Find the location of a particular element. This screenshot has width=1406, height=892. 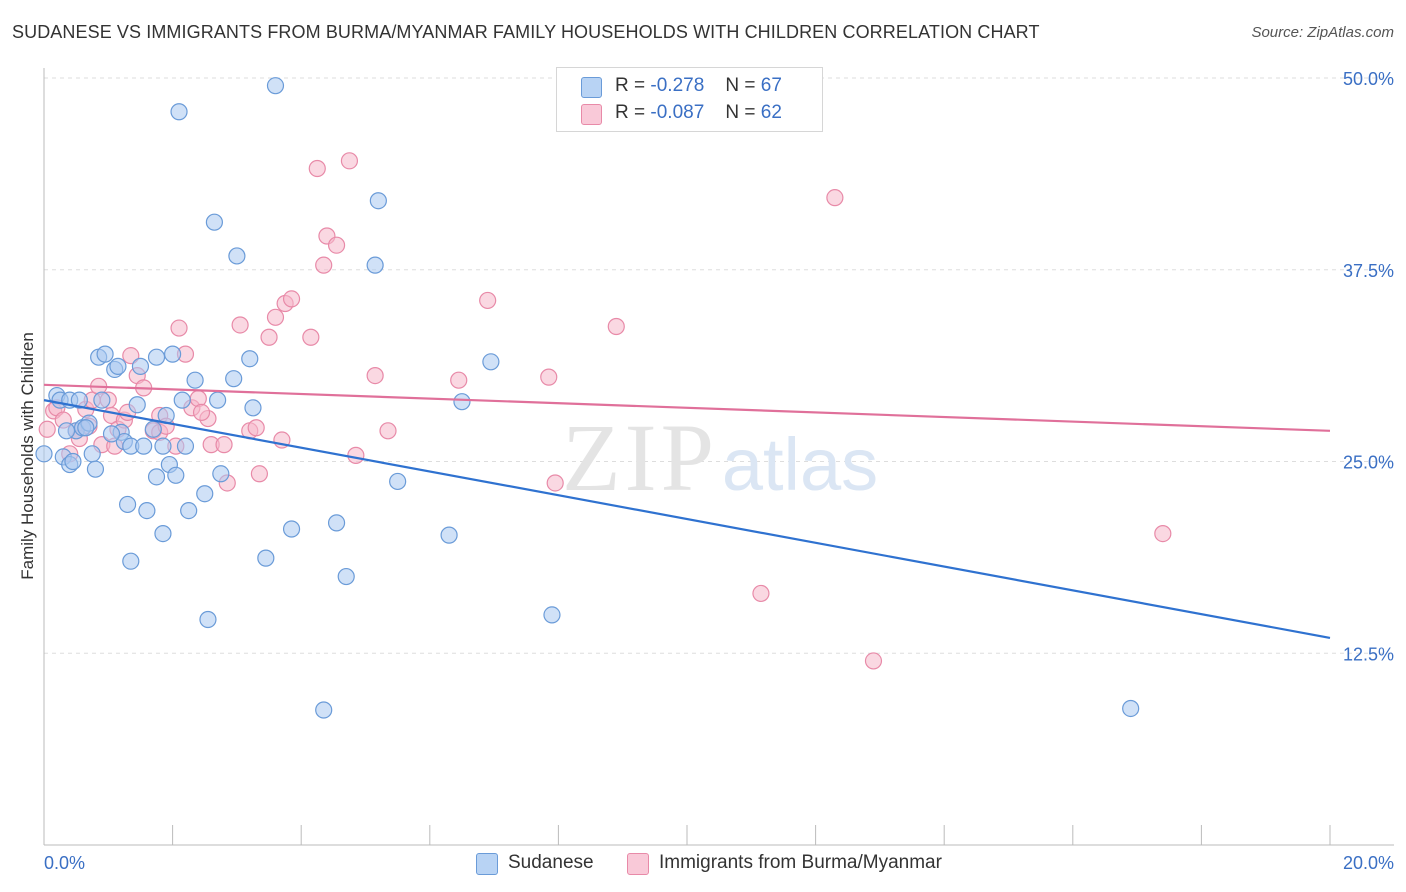

x-tick-label-min: 0.0% is located at coordinates (64, 863).